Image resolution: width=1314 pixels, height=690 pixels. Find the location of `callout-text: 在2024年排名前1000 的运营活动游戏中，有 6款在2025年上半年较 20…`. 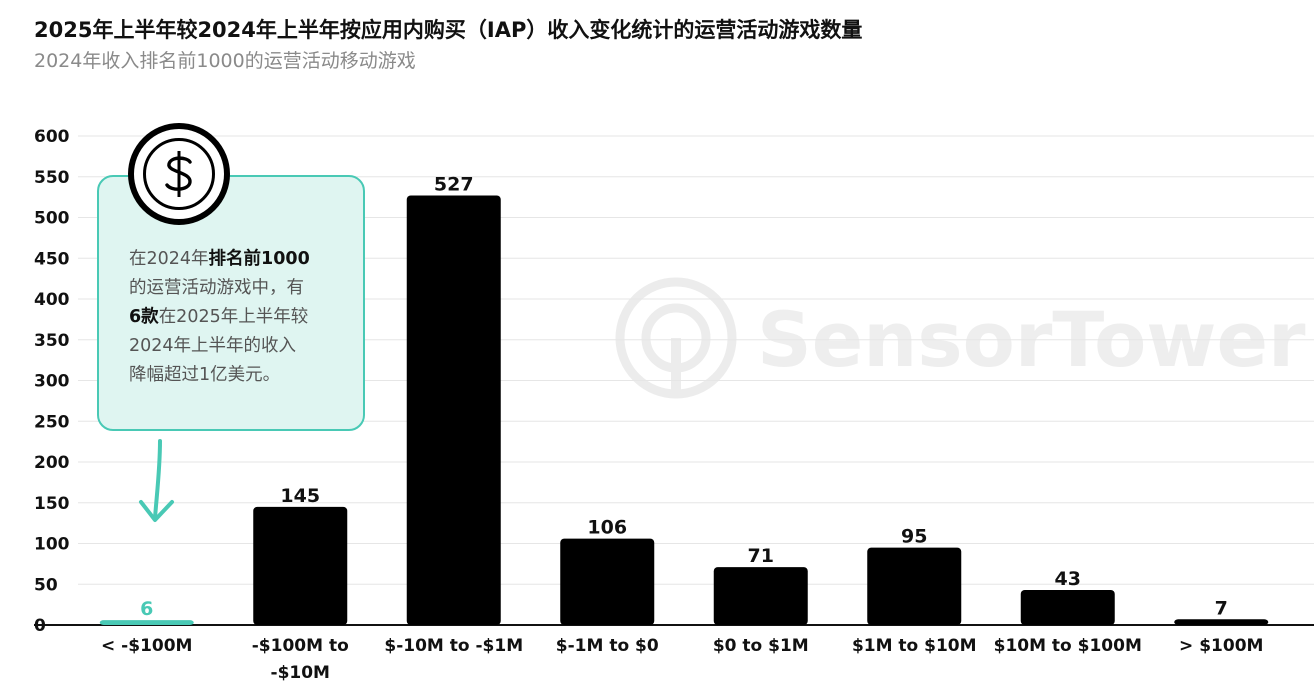

callout-text: 在2024年排名前1000 的运营活动游戏中，有 6款在2025年上半年较 20… is located at coordinates (245, 317).